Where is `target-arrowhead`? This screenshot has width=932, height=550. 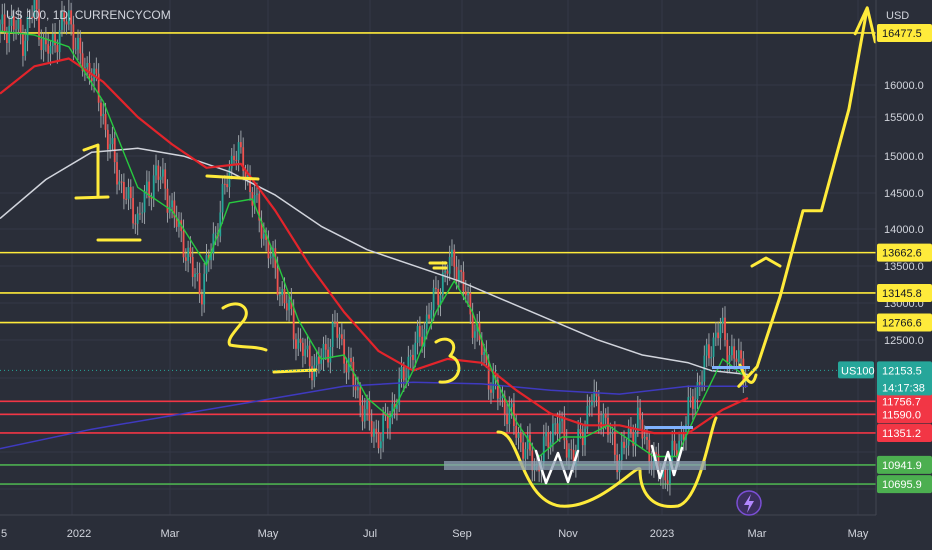
target-arrowhead is located at coordinates (766, 262).